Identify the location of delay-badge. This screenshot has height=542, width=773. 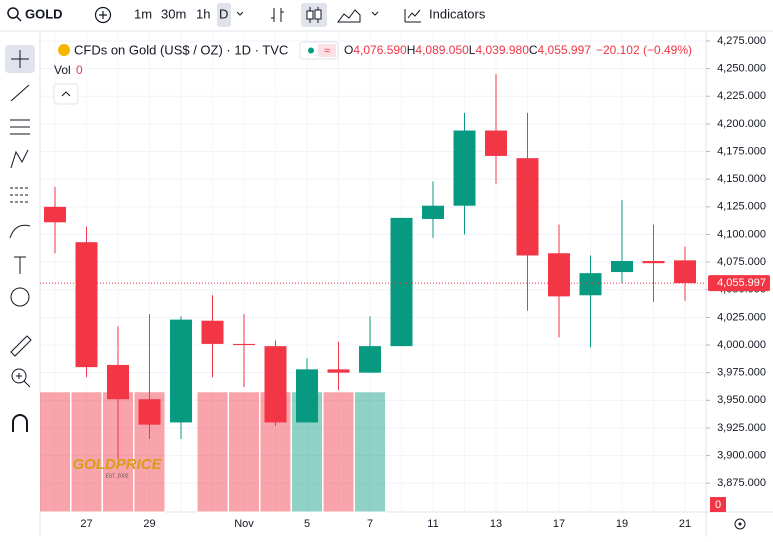
(327, 50).